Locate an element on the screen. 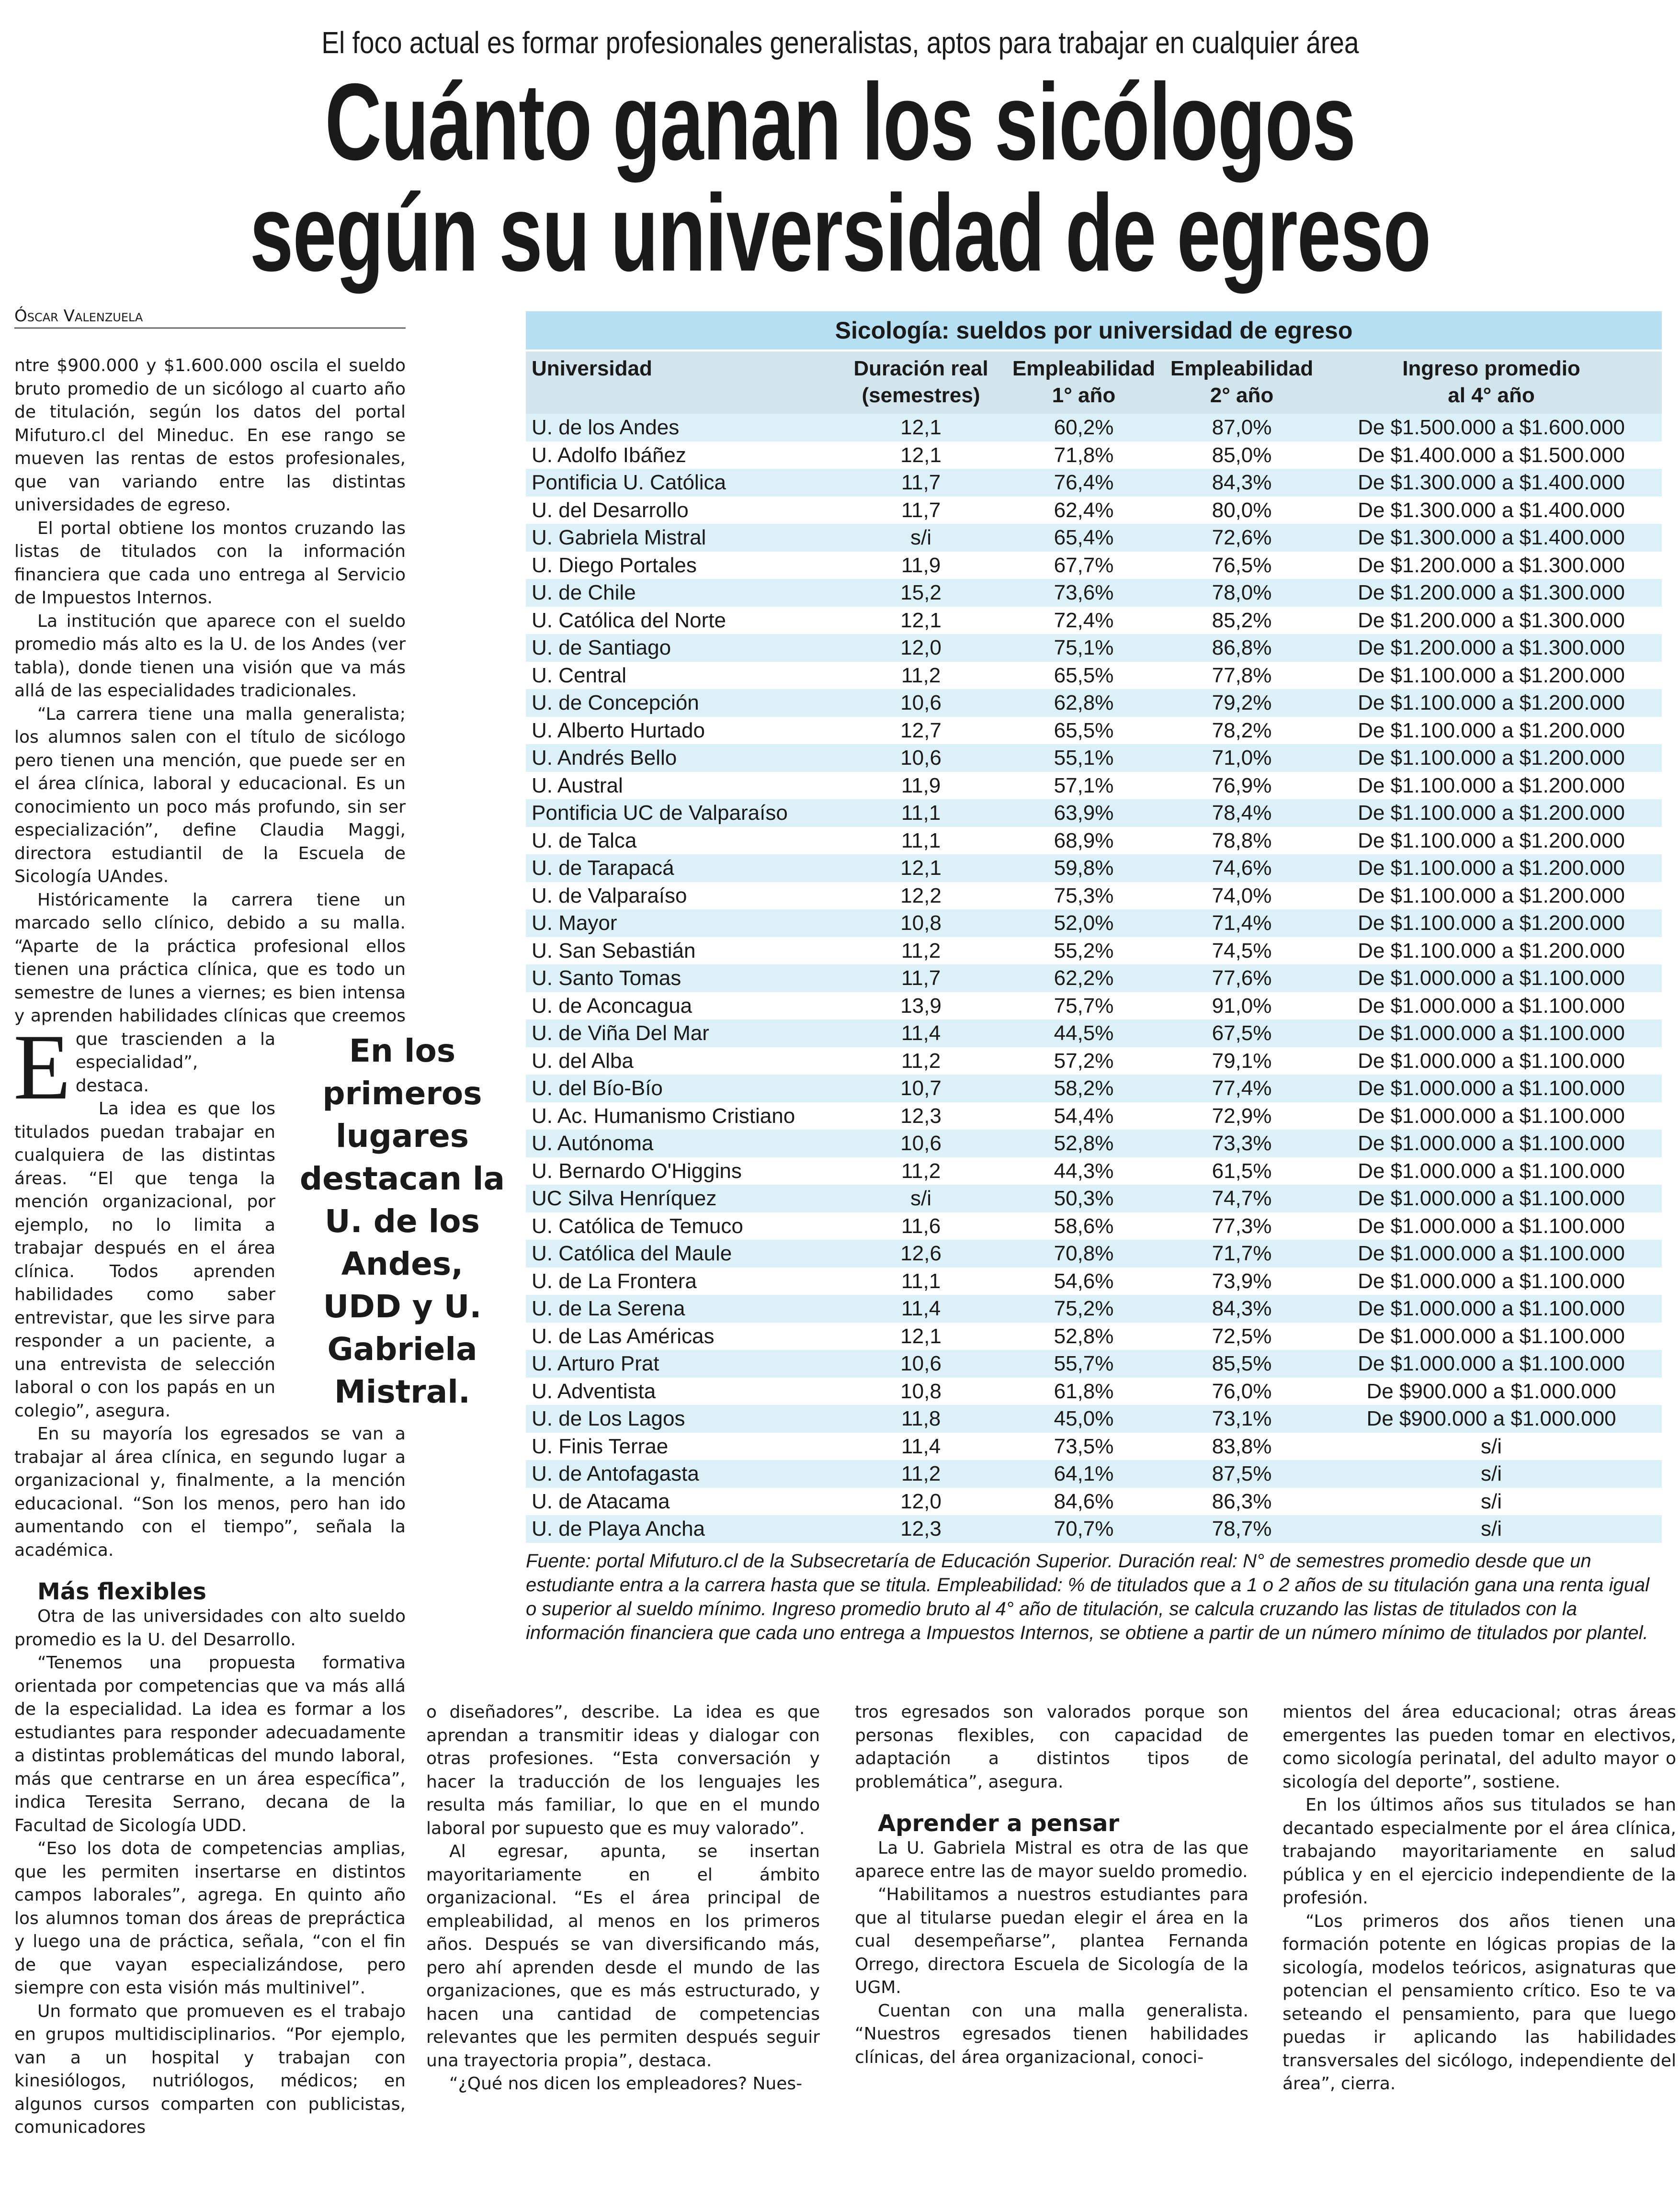 This screenshot has height=2208, width=1680. table-cell: 12,3 is located at coordinates (921, 1116).